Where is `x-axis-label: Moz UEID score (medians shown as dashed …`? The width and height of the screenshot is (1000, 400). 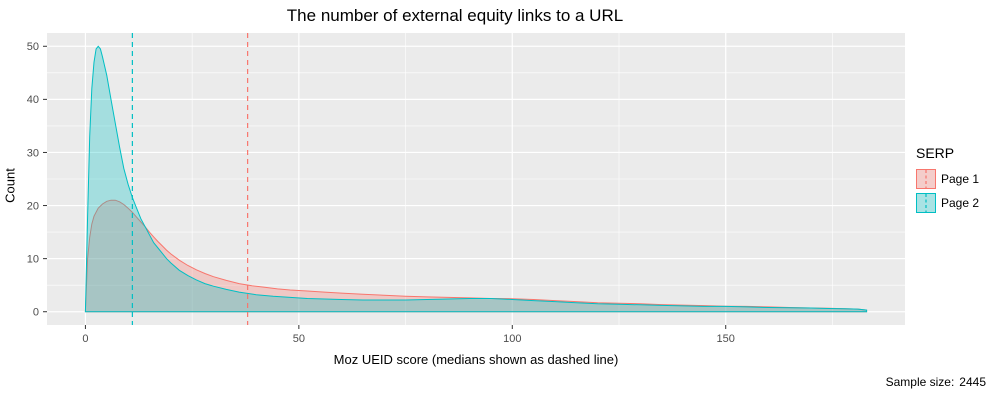
x-axis-label: Moz UEID score (medians shown as dashed … is located at coordinates (476, 359).